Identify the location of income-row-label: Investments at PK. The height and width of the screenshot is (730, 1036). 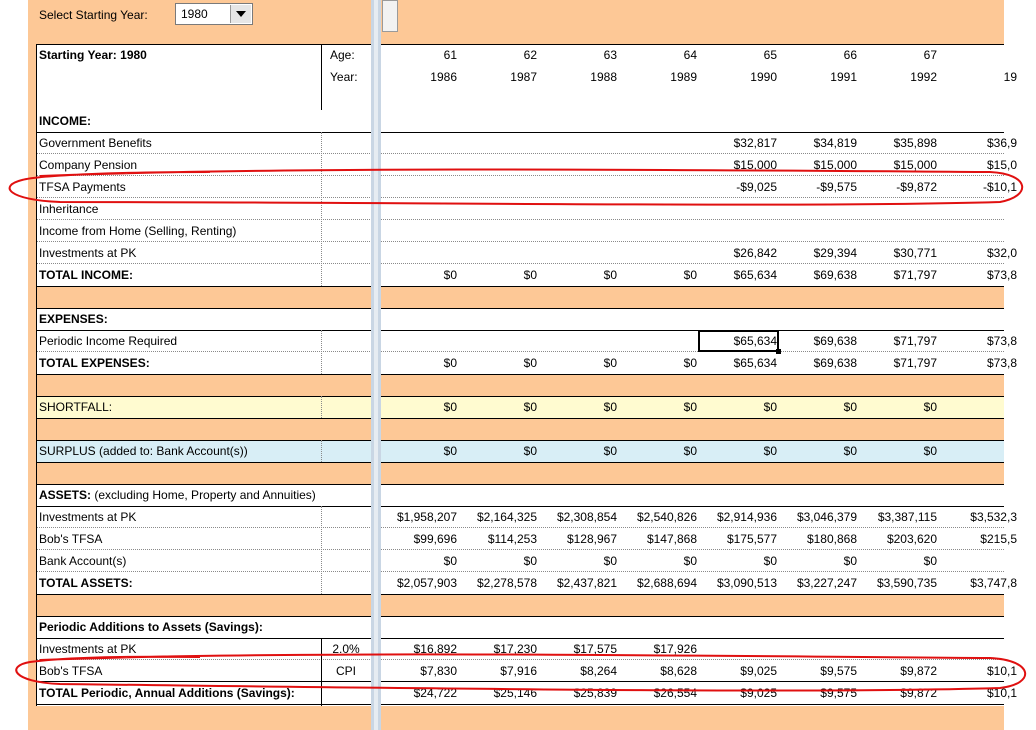
(88, 253).